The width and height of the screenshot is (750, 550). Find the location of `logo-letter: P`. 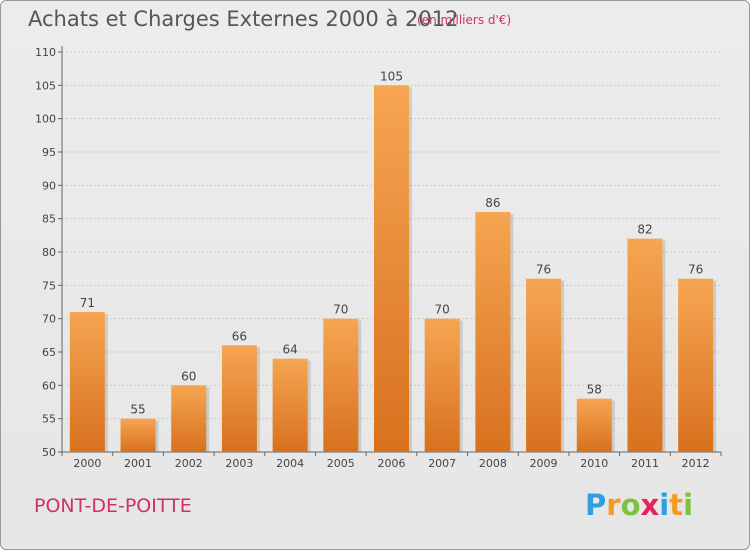

logo-letter: P is located at coordinates (596, 505).